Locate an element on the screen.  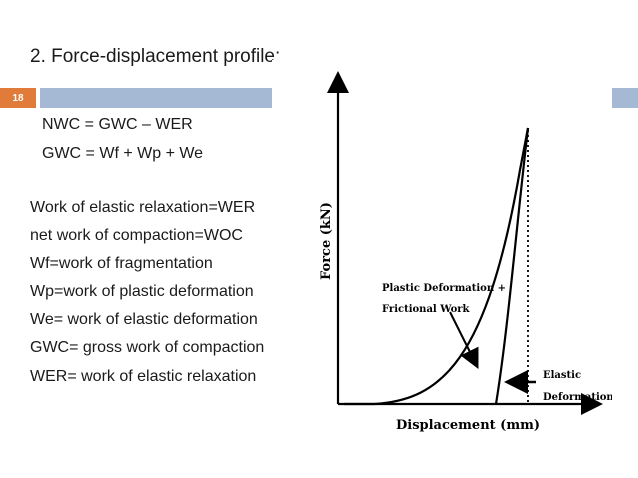
definition-wf: Wf=work of fragmentation is located at coordinates (121, 263).